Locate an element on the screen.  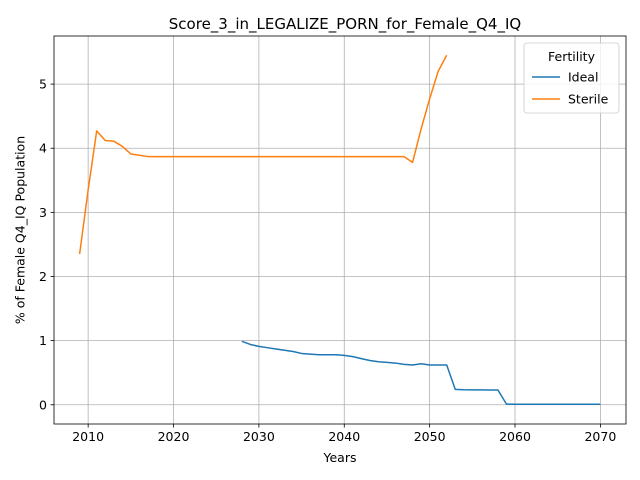
y-tick-label: 1 is located at coordinates (43, 340).